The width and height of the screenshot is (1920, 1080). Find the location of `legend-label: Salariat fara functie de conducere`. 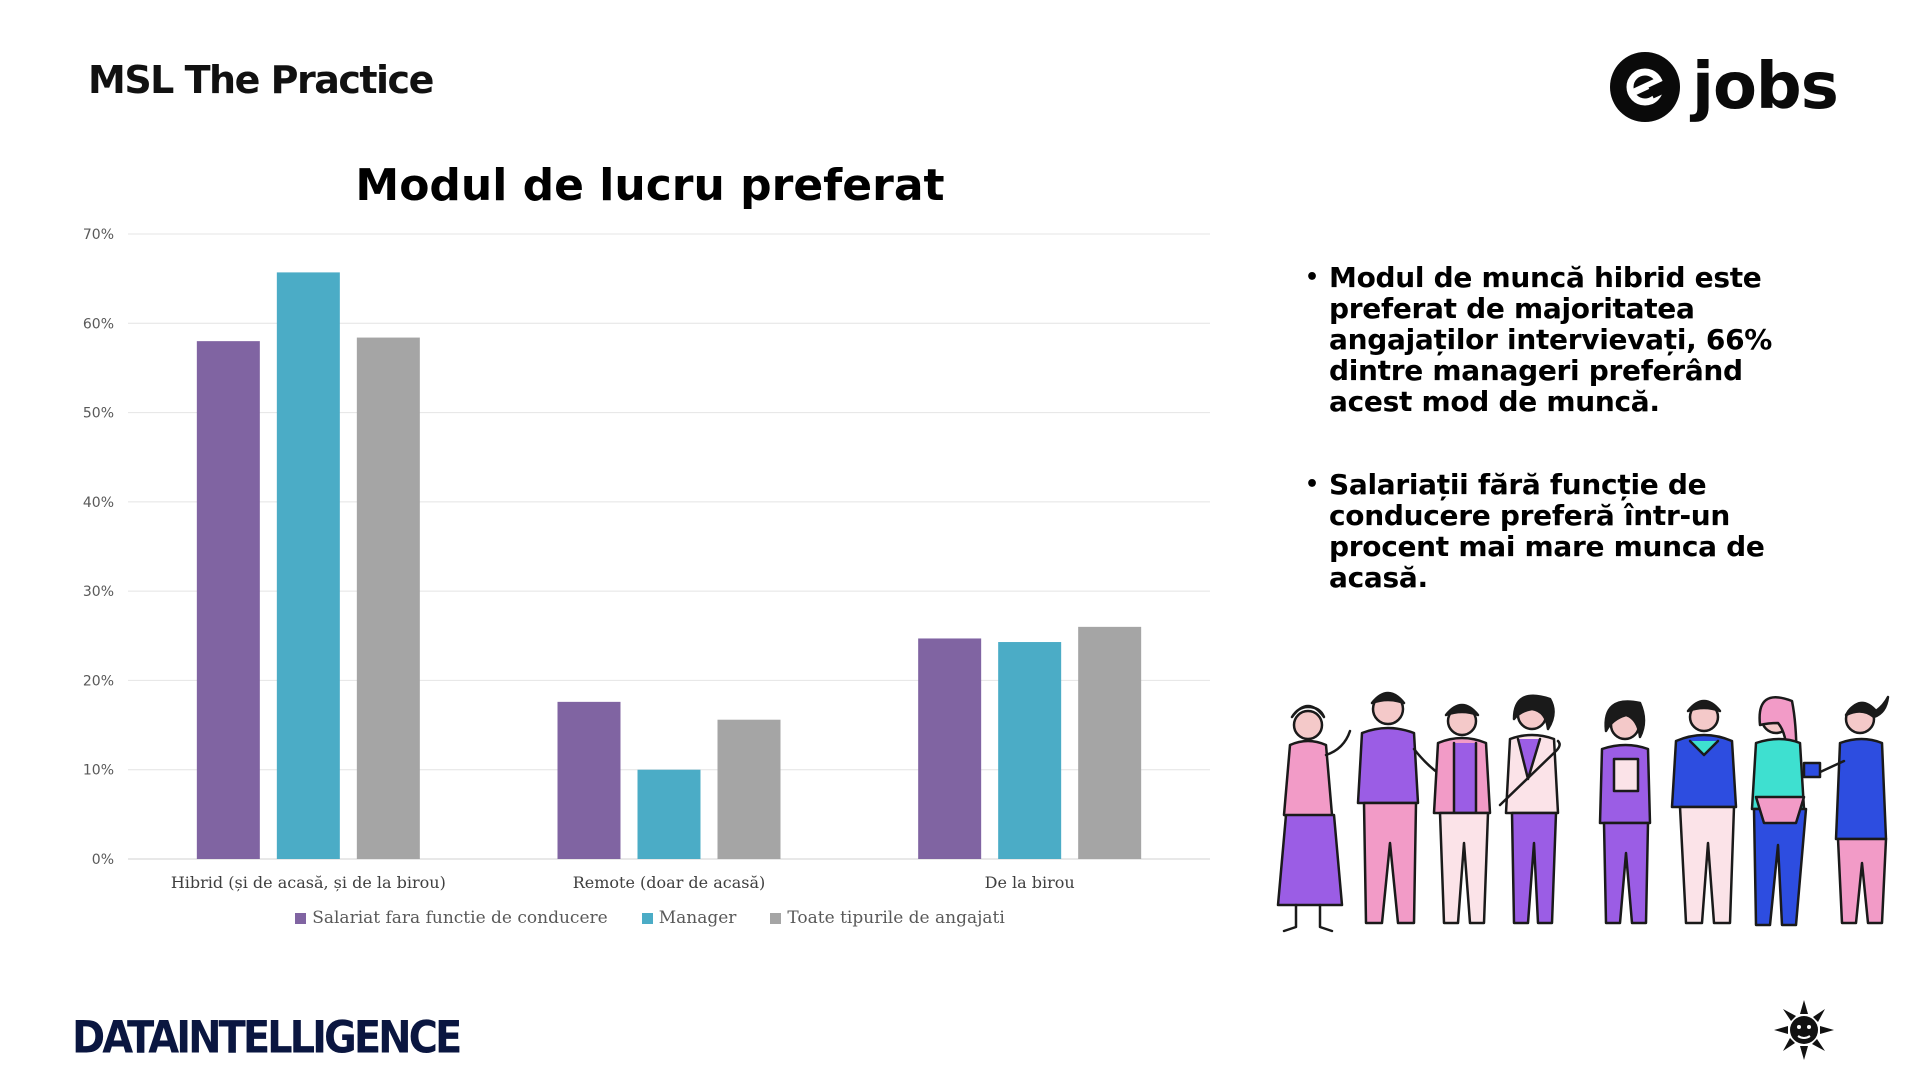

legend-label: Salariat fara functie de conducere is located at coordinates (460, 918).